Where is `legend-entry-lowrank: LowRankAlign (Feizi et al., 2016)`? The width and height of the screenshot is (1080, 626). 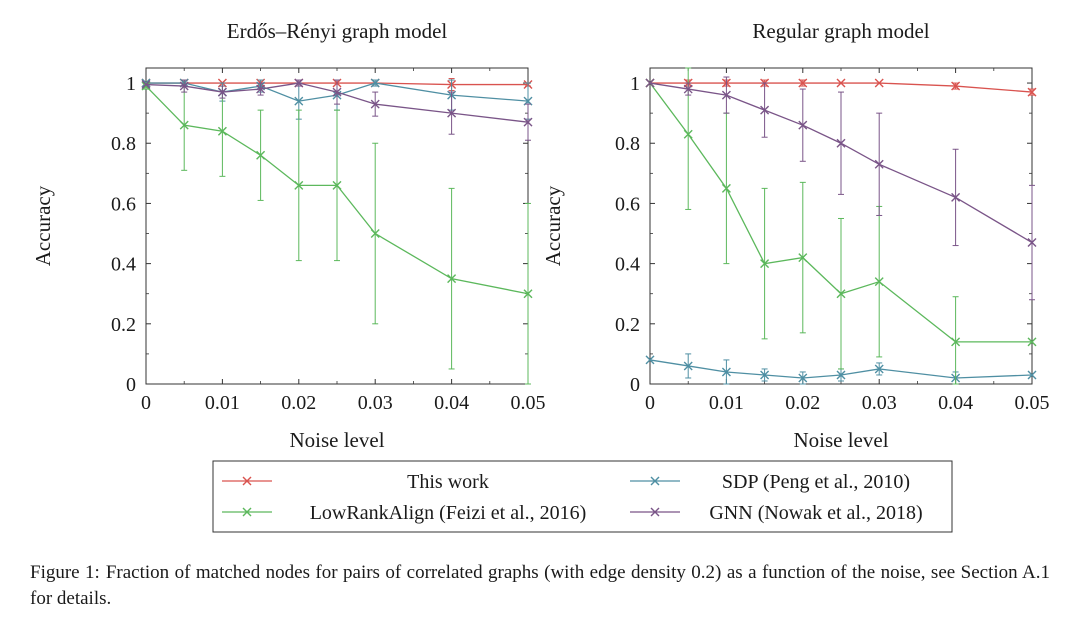 legend-entry-lowrank: LowRankAlign (Feizi et al., 2016) is located at coordinates (404, 513).